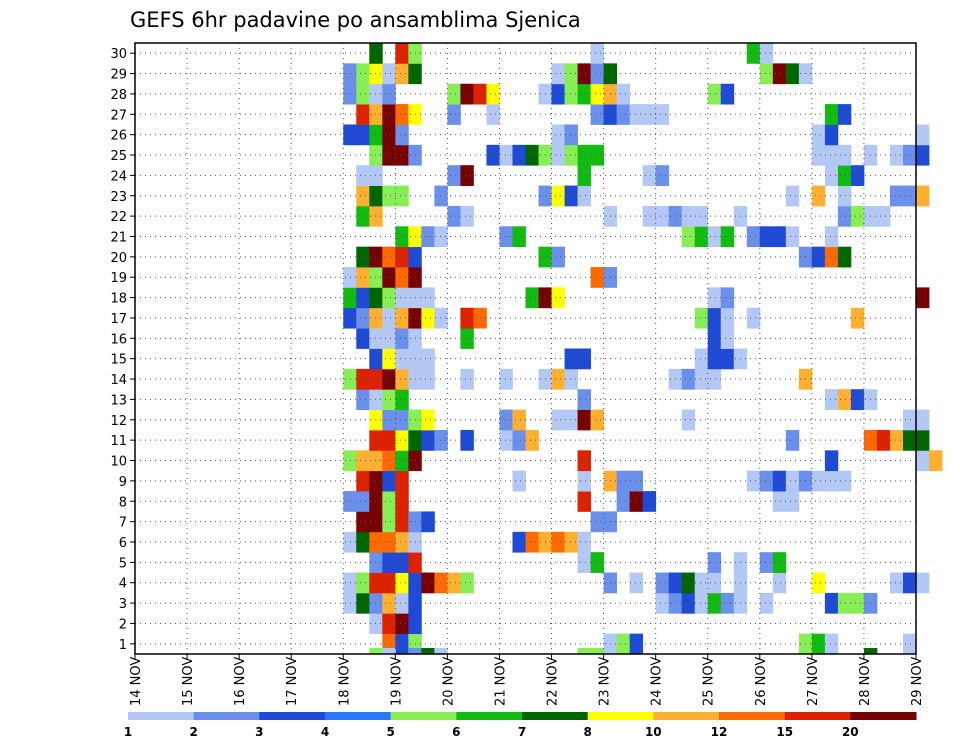  Describe the element at coordinates (522, 732) in the screenshot. I see `legend-label: 7` at that location.